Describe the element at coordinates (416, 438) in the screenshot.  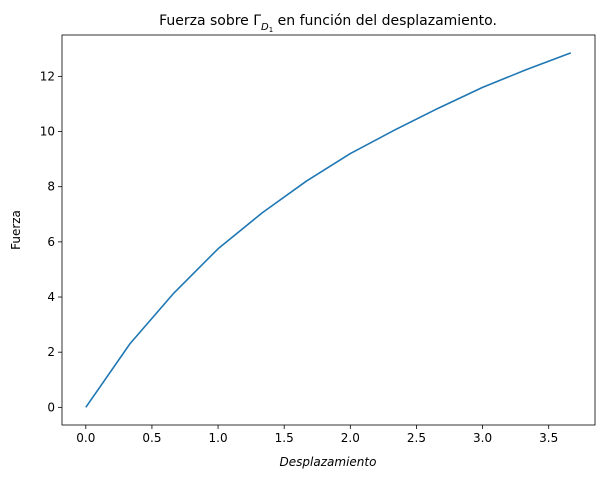
I see `x-tick-label: 2.5` at that location.